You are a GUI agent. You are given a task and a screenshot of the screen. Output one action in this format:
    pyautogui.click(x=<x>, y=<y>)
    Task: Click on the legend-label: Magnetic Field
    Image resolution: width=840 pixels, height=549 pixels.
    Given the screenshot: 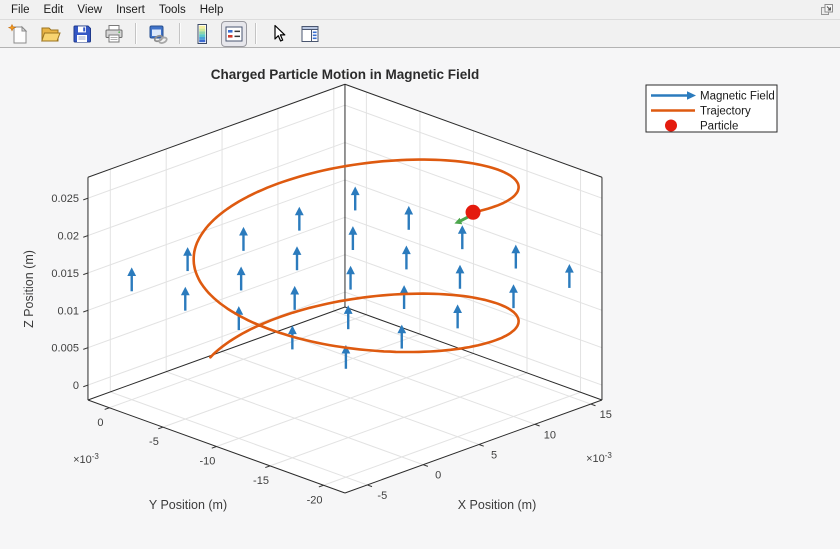 What is the action you would take?
    pyautogui.click(x=737, y=97)
    